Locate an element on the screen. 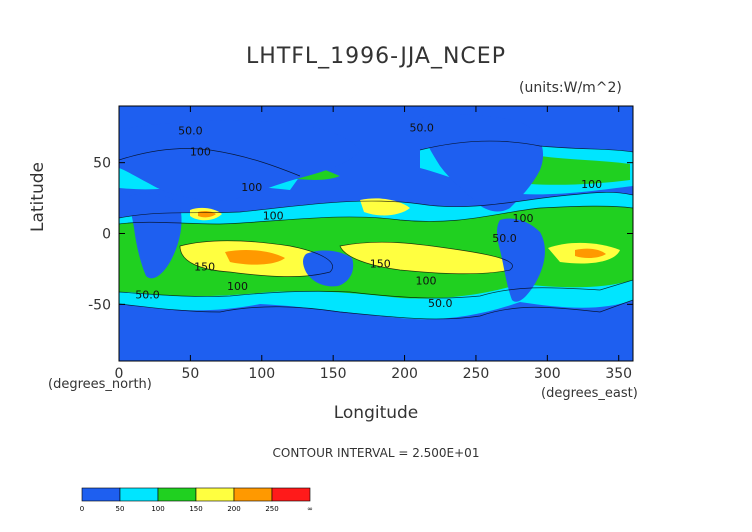  colorbar-tick-label: 0 is located at coordinates (82, 509).